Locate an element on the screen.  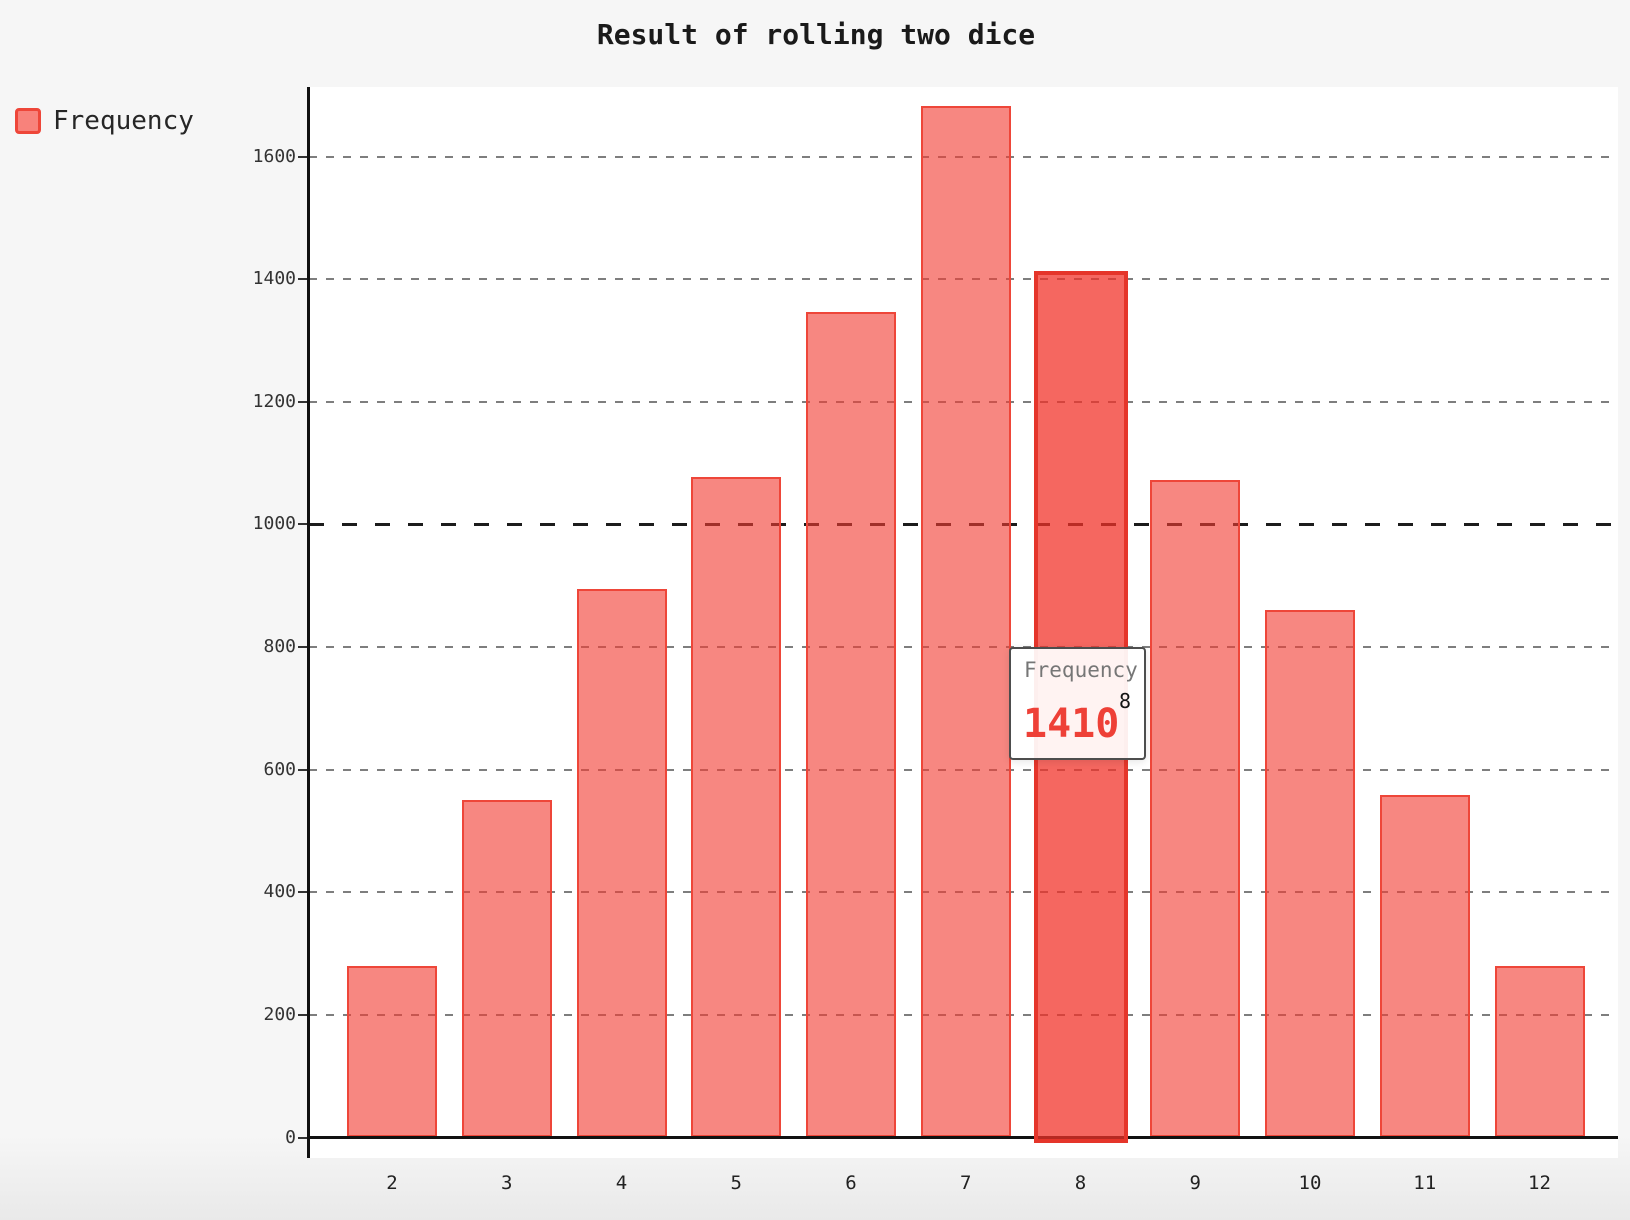
y-axis-label-200: 200 is located at coordinates (279, 1014).